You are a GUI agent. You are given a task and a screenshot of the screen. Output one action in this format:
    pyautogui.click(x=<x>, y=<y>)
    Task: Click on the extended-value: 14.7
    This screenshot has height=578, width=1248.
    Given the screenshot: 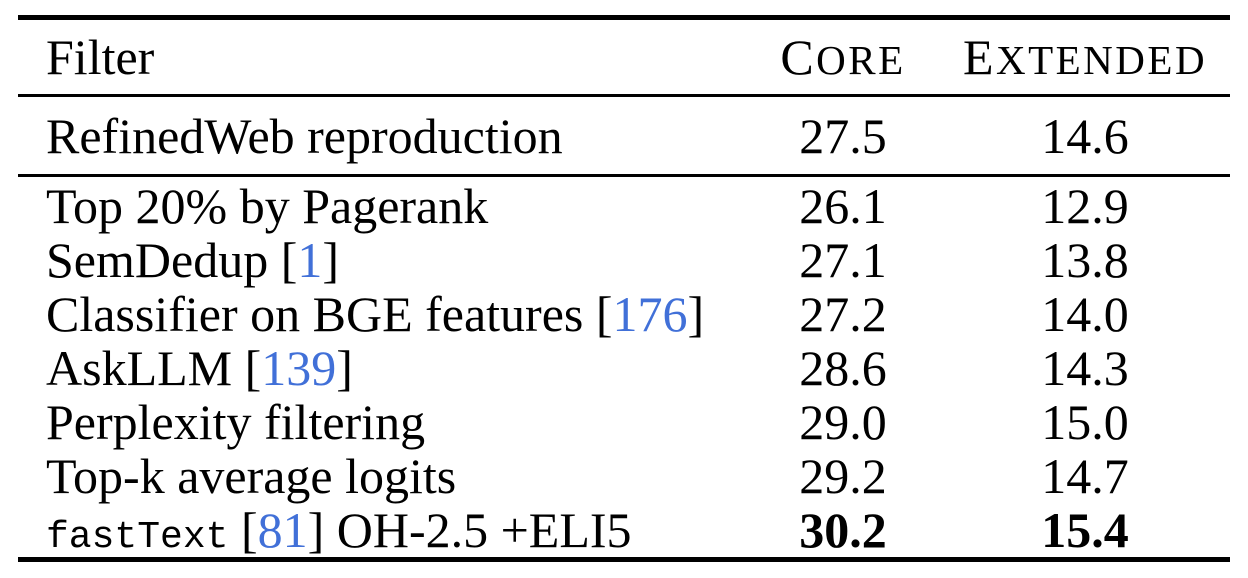 What is the action you would take?
    pyautogui.click(x=1085, y=476)
    